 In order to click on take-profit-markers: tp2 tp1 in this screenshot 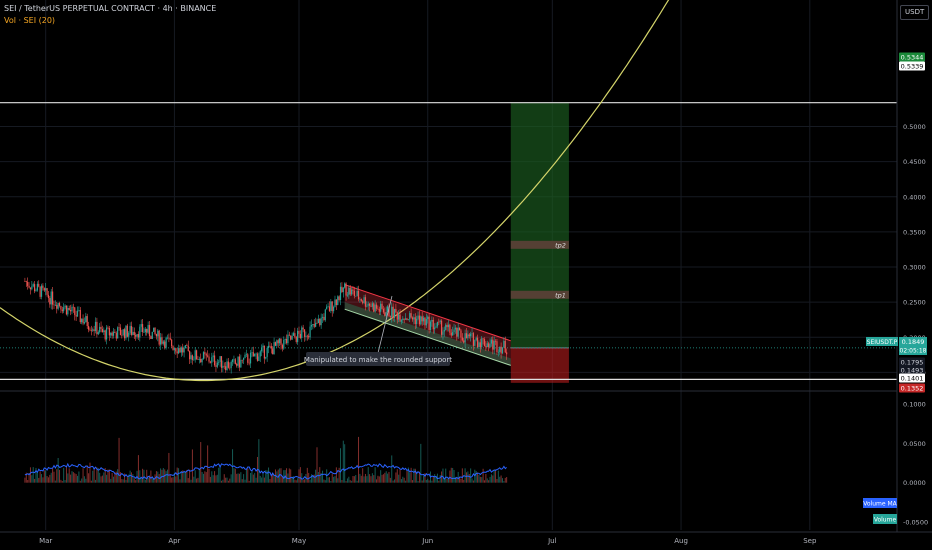, I will do `click(539, 269)`.